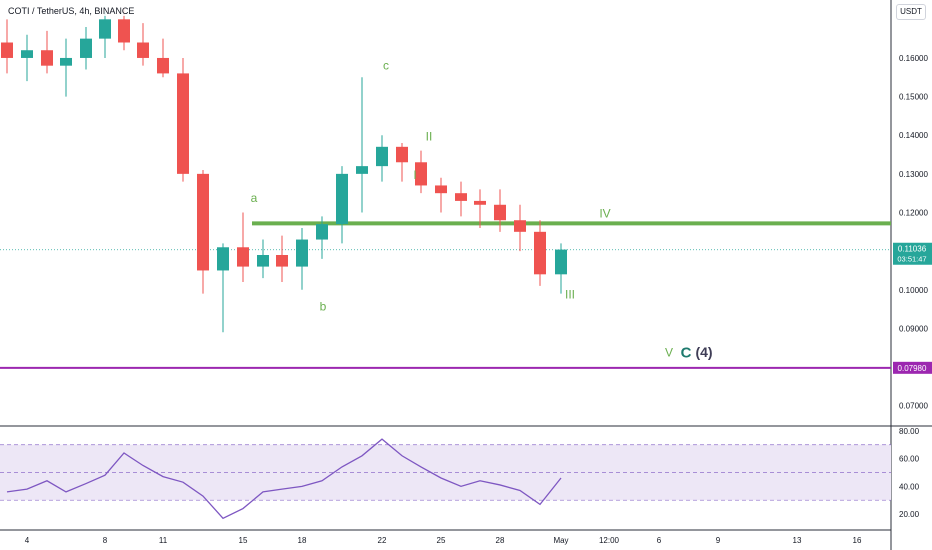 The width and height of the screenshot is (932, 550). I want to click on time-tick-label: May, so click(560, 540).